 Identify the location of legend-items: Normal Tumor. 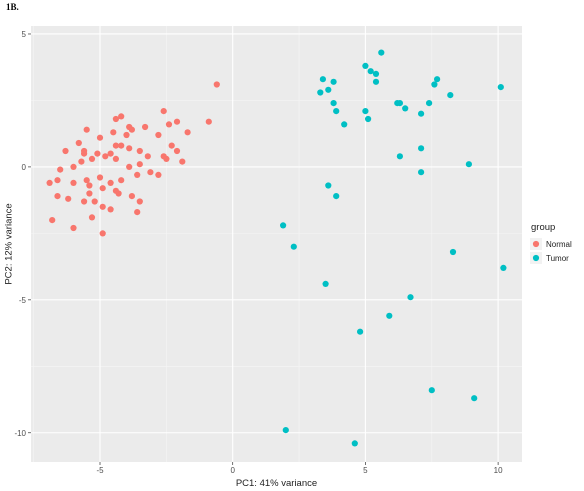
(551, 251).